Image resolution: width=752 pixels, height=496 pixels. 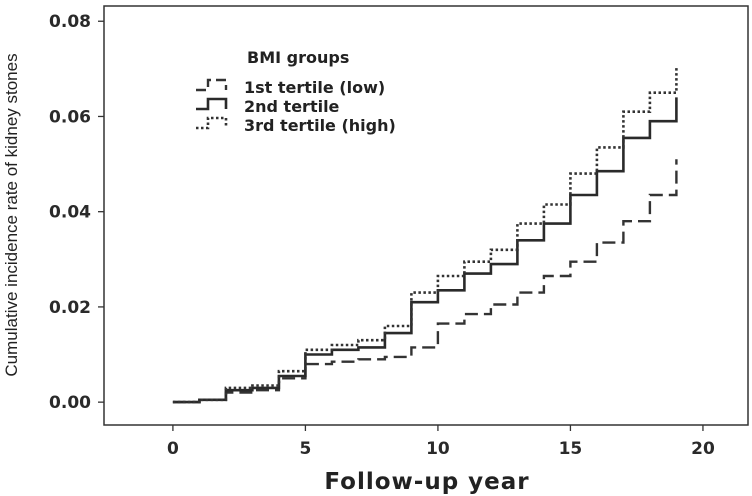 I want to click on y-tick-label: 0.06, so click(x=70, y=117).